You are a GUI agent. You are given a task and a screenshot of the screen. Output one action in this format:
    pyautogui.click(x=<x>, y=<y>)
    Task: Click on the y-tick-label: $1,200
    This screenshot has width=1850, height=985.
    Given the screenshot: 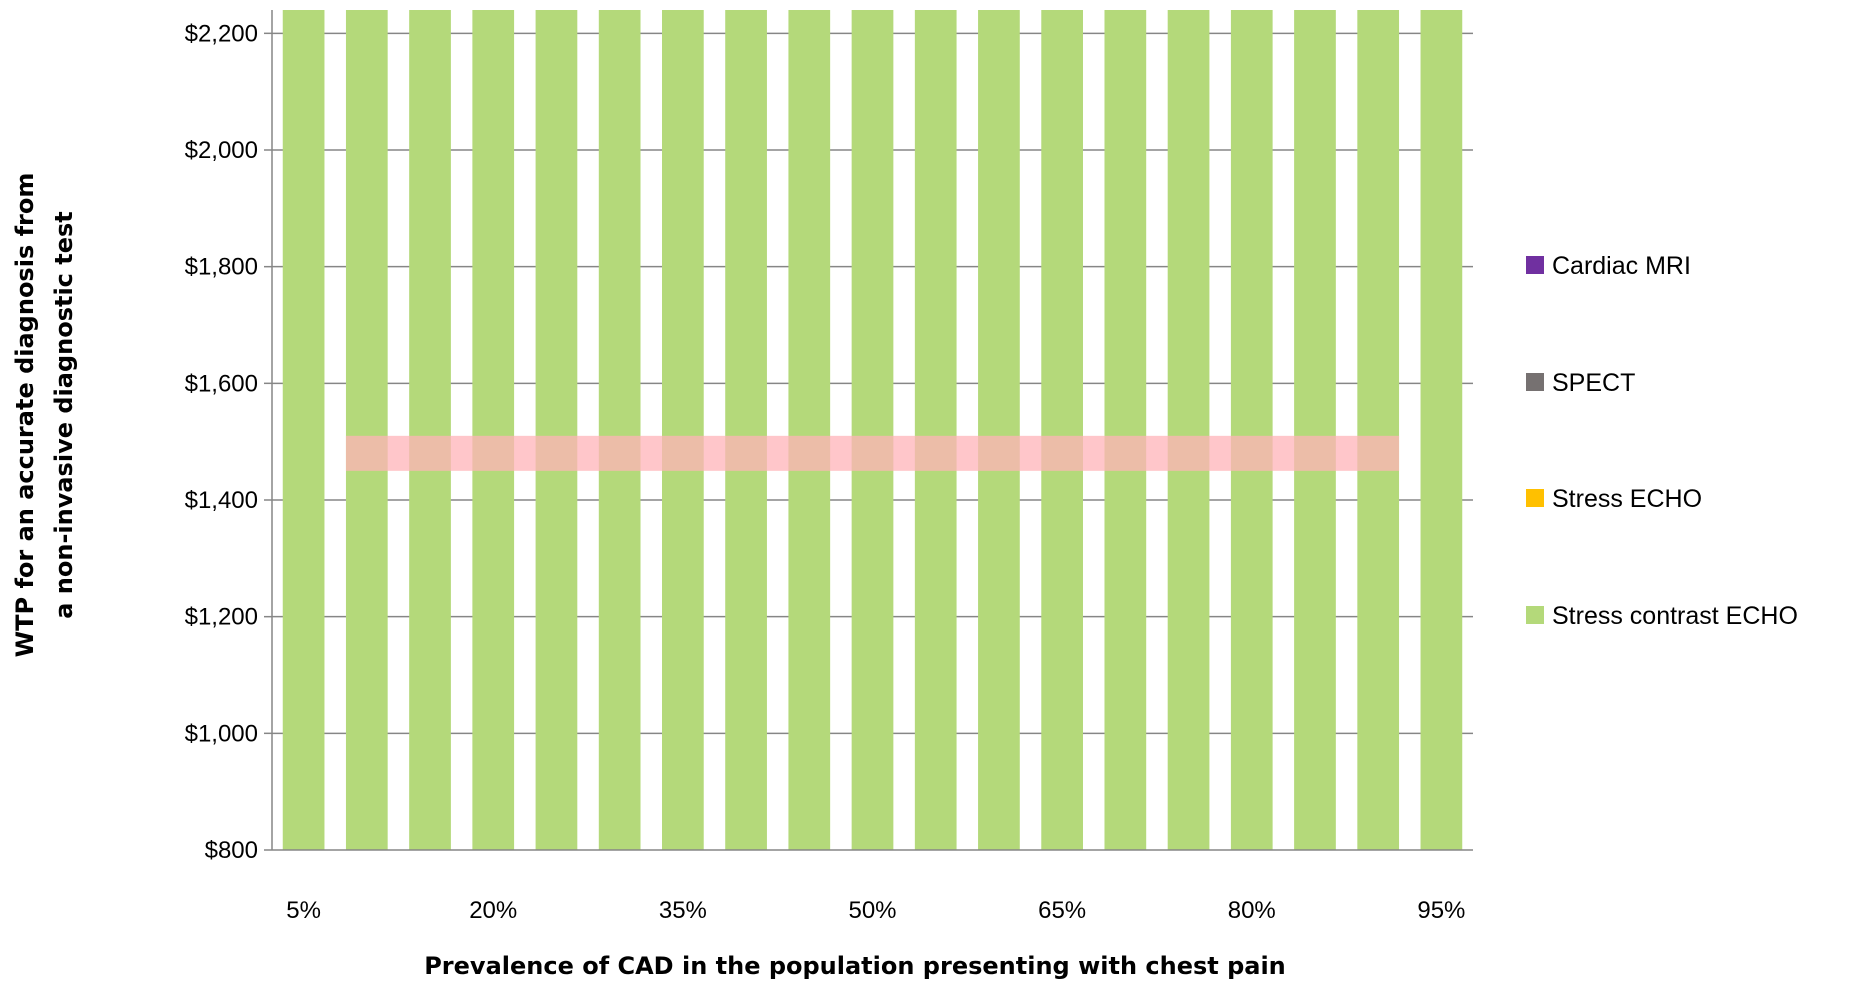 What is the action you would take?
    pyautogui.click(x=221, y=617)
    